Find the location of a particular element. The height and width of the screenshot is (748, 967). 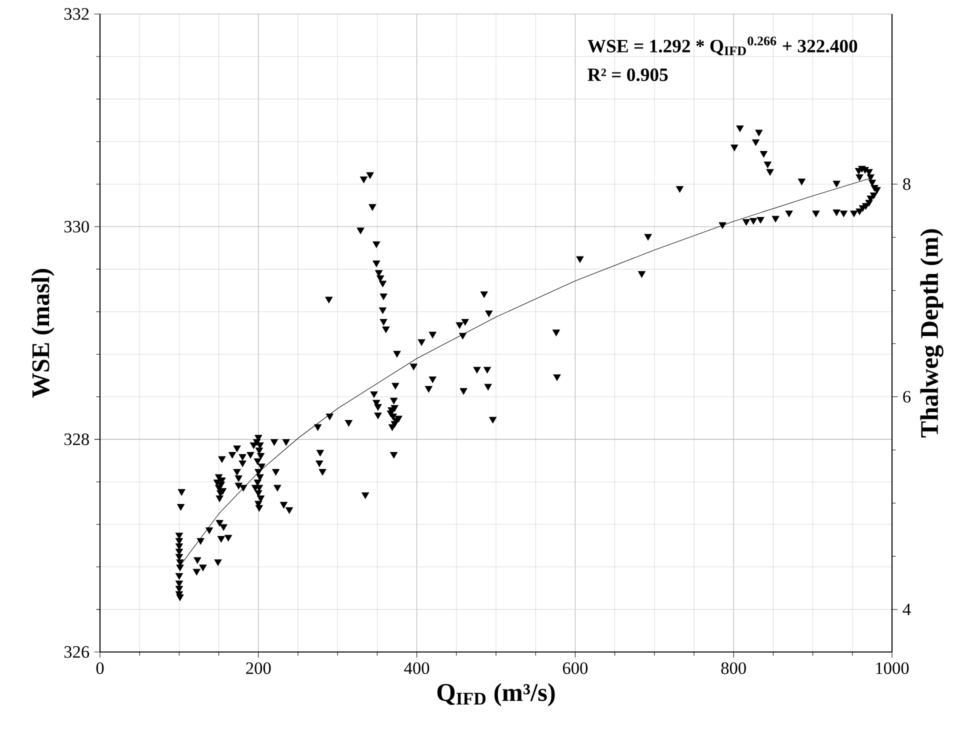

y2-tick-label: 8 is located at coordinates (906, 184).